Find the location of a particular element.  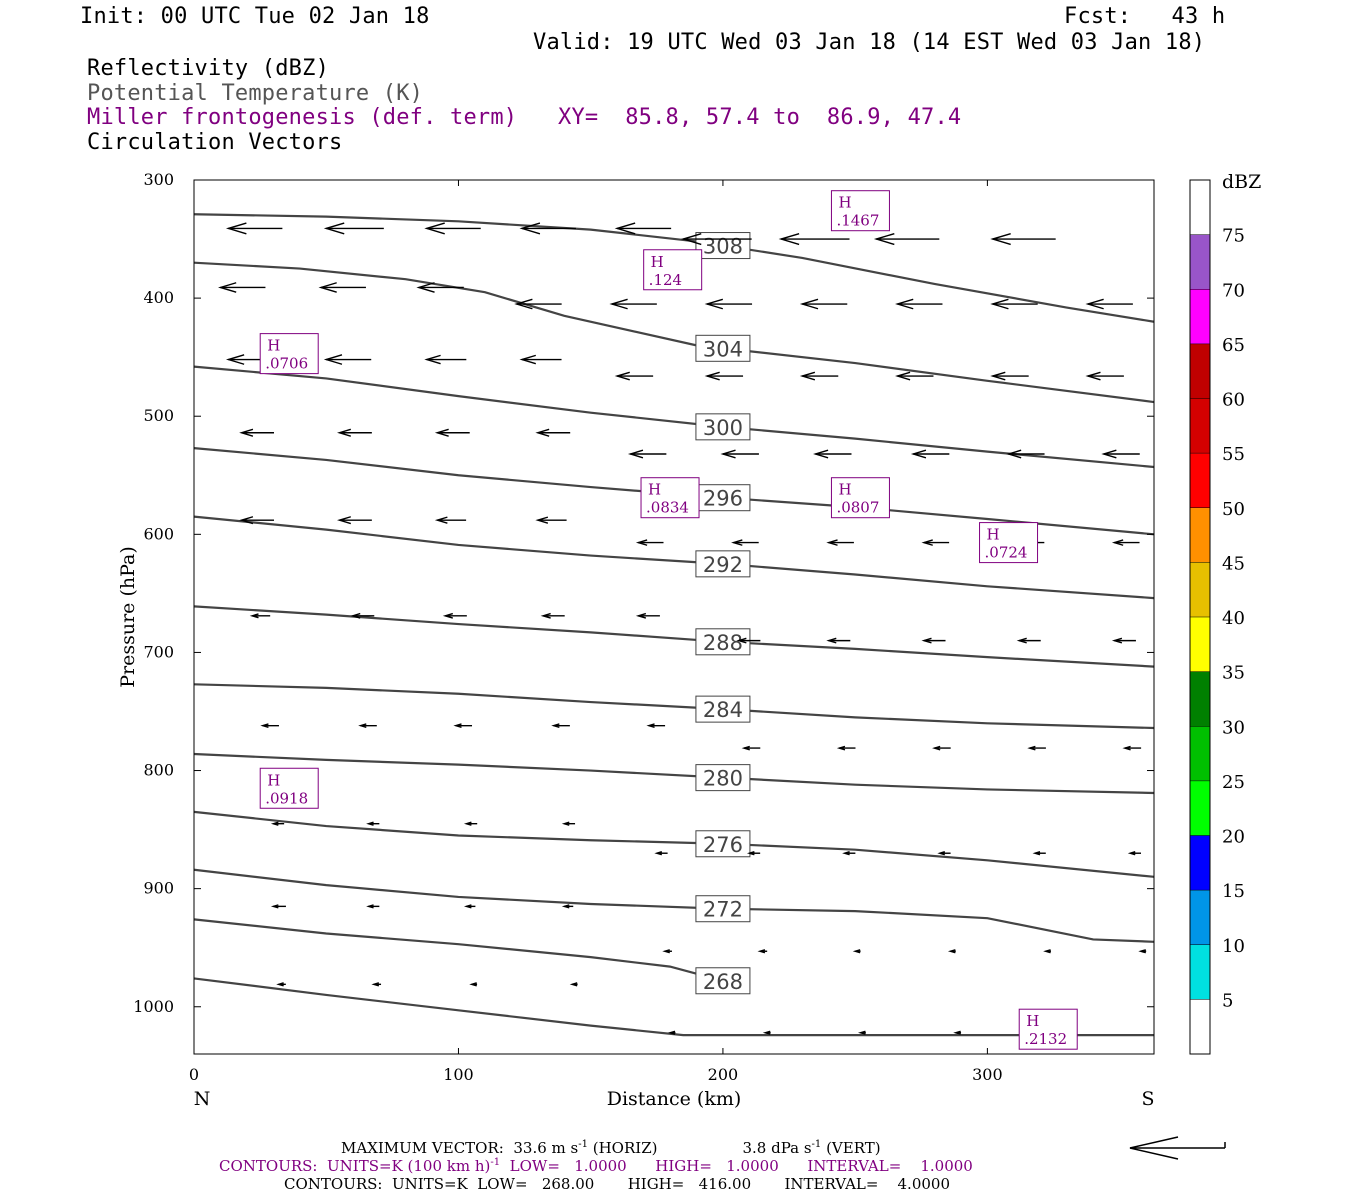

frontogenesis-max-value: .0807 is located at coordinates (857, 508).